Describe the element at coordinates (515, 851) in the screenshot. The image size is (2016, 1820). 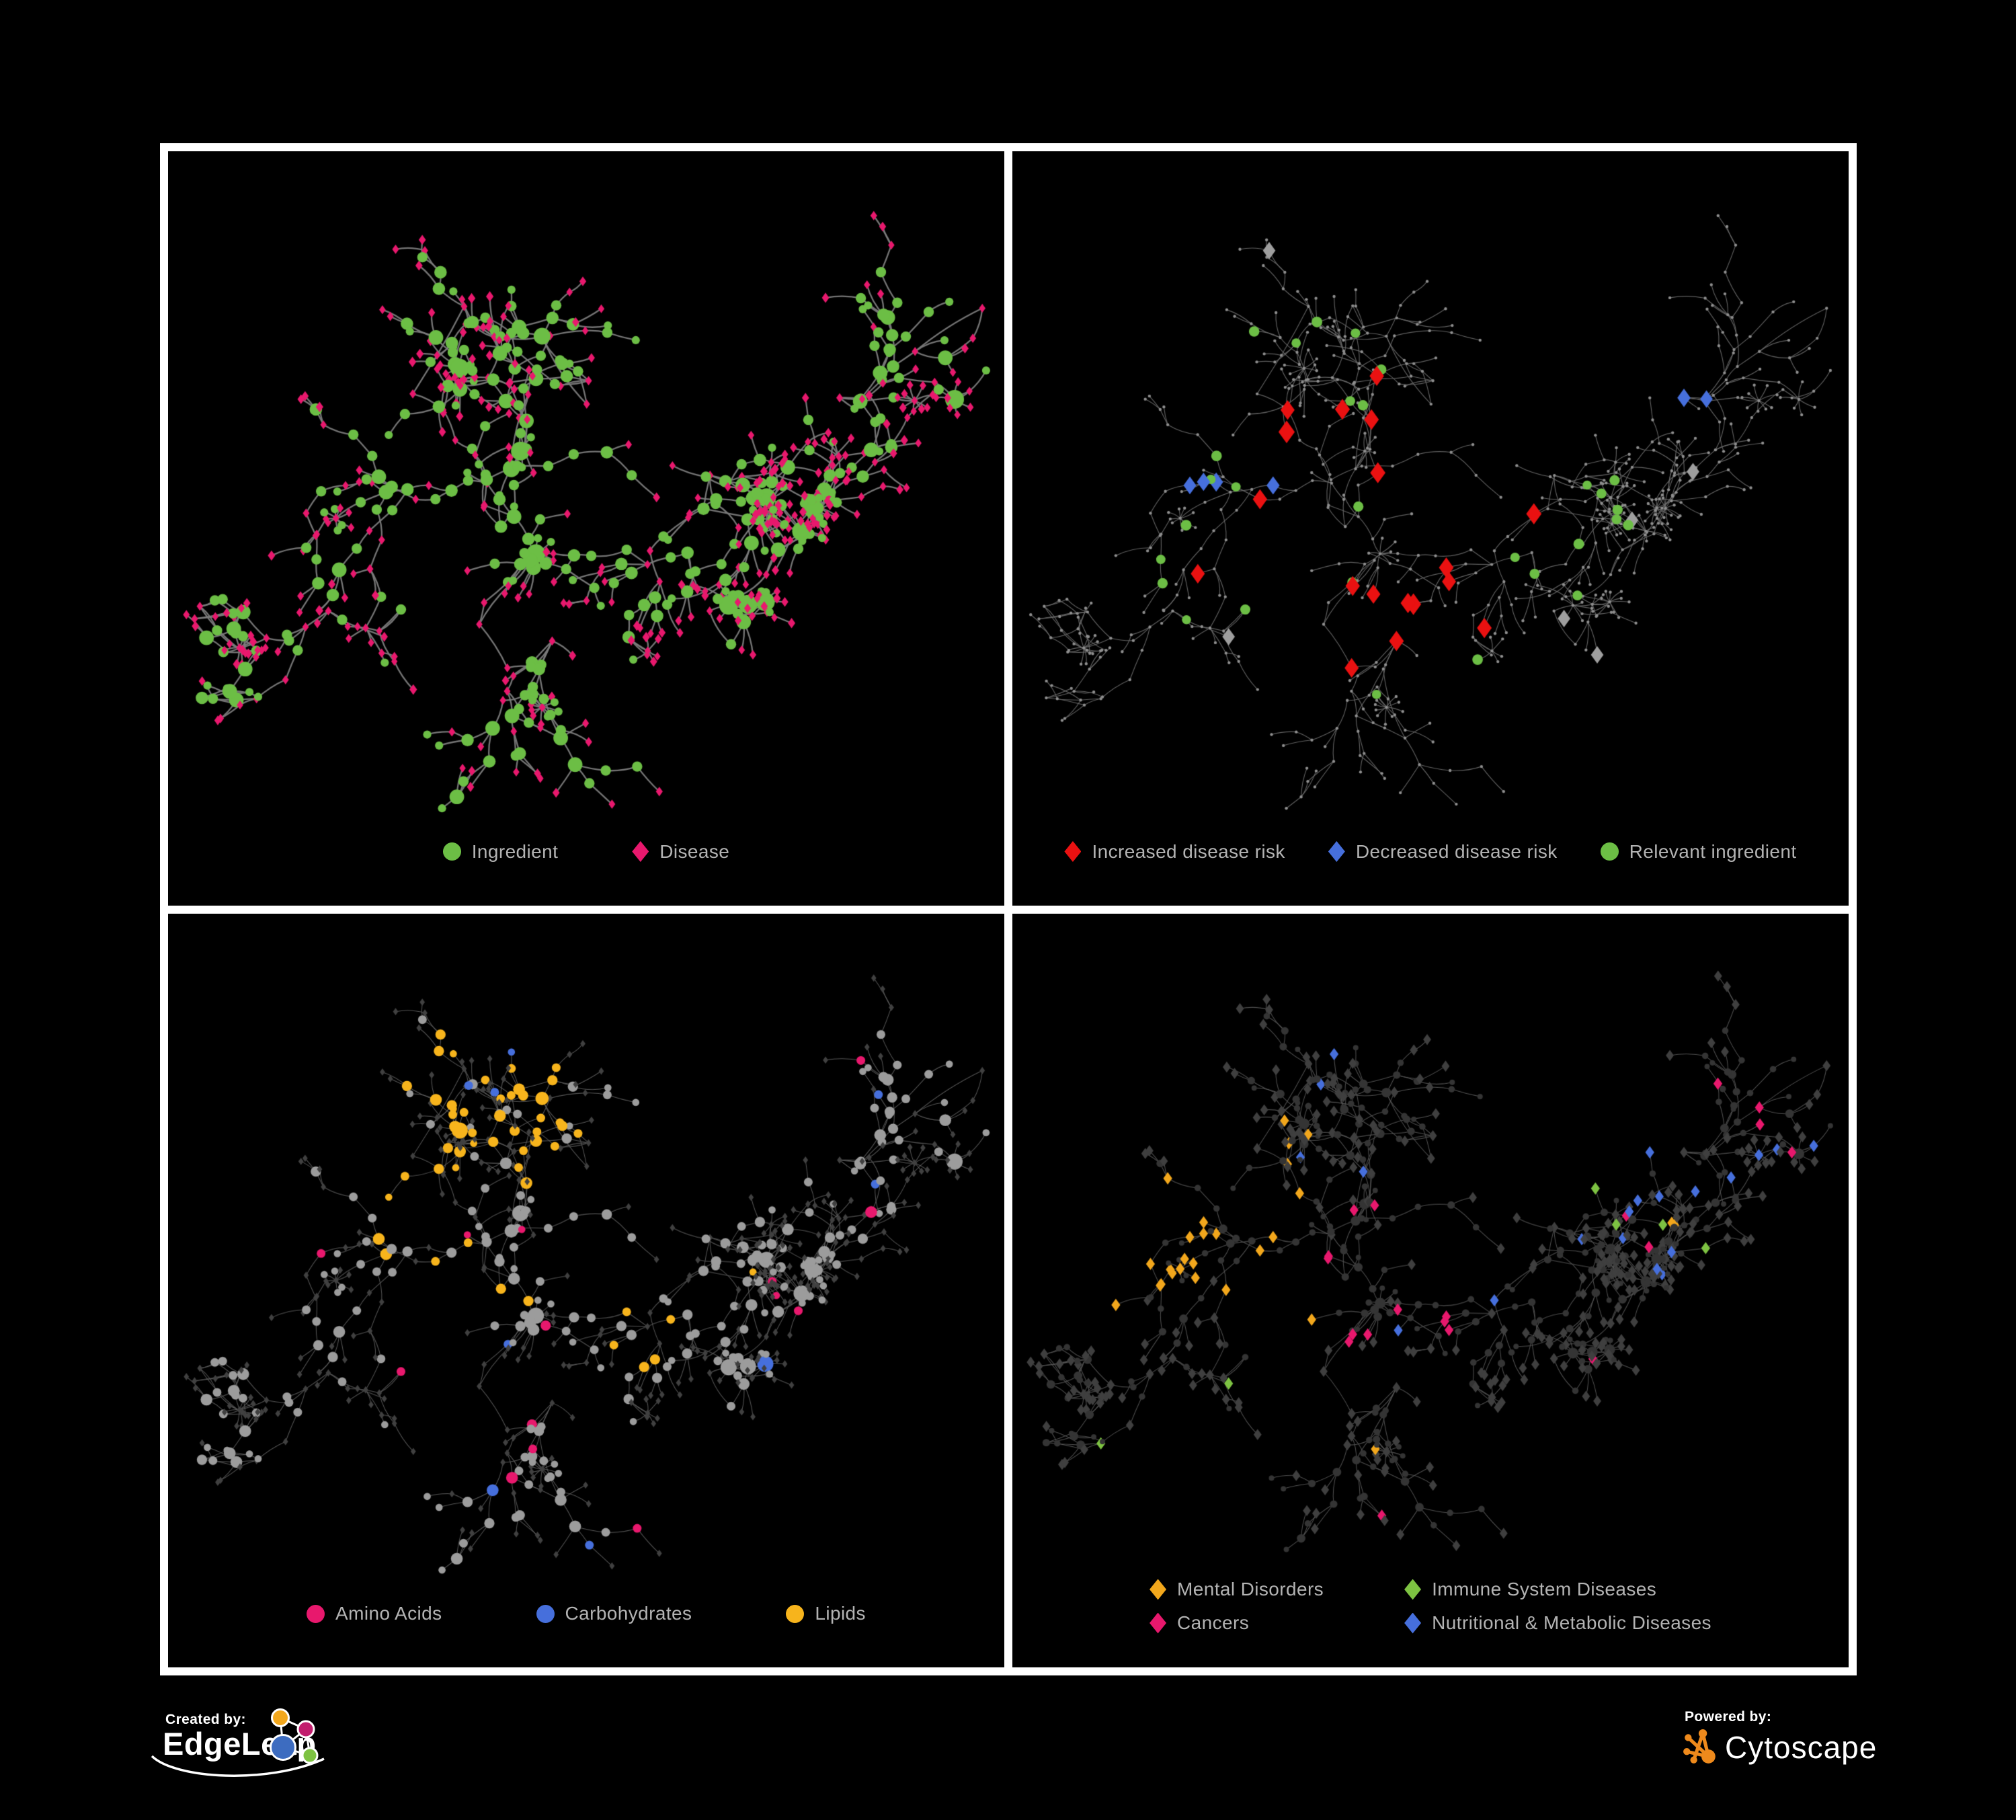
I see `legend-label: Ingredient` at that location.